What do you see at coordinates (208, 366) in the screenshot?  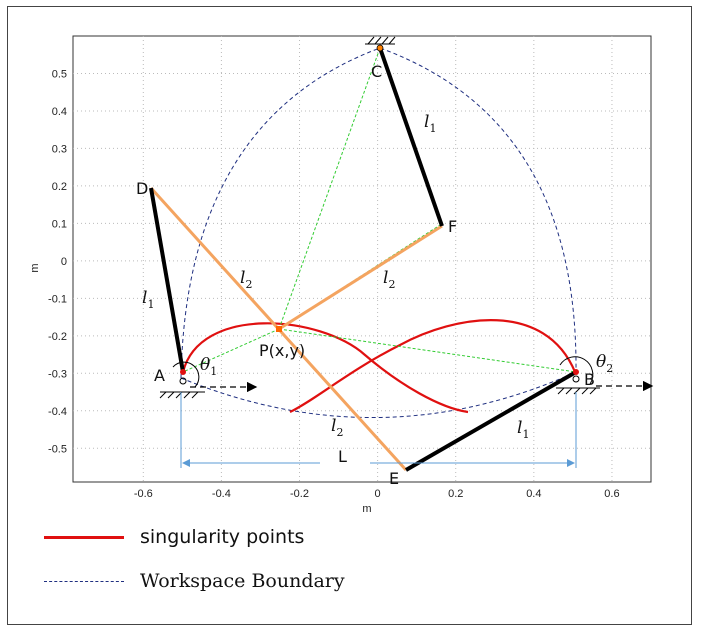 I see `angle-label-theta1: θ1` at bounding box center [208, 366].